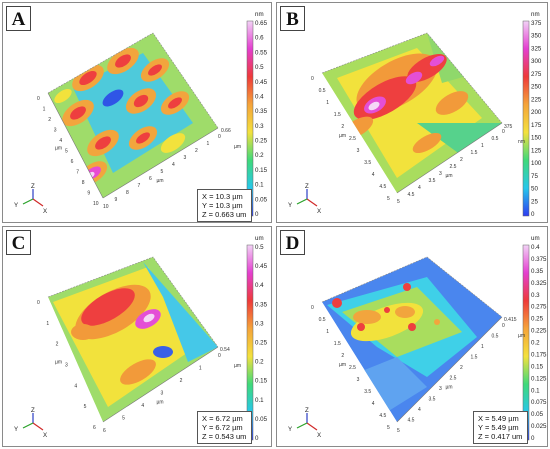 This screenshot has width=550, height=449. What do you see at coordinates (536, 61) in the screenshot?
I see `colorbar-tick-label: 300` at bounding box center [536, 61].